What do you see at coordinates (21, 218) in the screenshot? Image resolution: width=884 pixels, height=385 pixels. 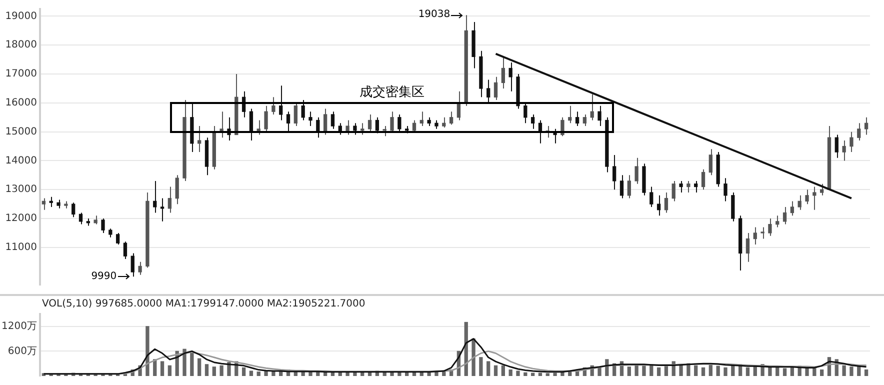 I see `y-tick-label: 12000` at bounding box center [21, 218].